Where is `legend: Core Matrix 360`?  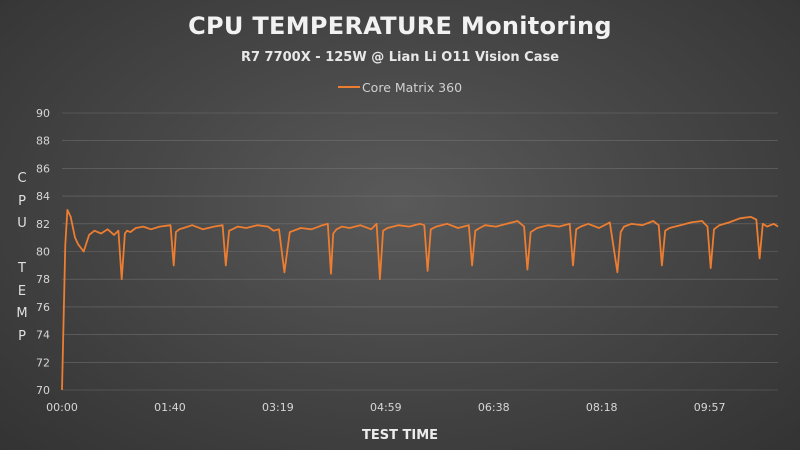 legend: Core Matrix 360 is located at coordinates (400, 87).